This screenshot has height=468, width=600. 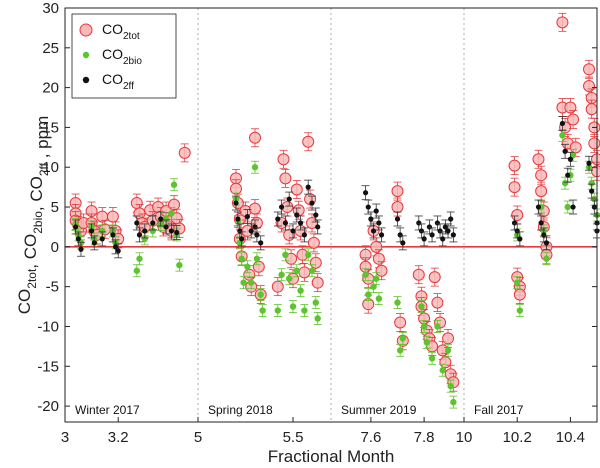 What do you see at coordinates (122, 56) in the screenshot?
I see `legend-entry: CO2bio` at bounding box center [122, 56].